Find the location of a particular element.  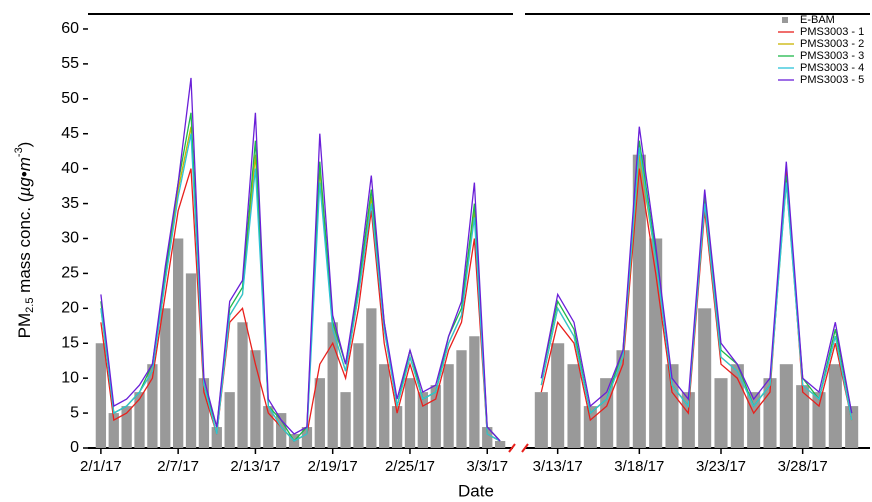

y-title-part: ) is located at coordinates (24, 145).